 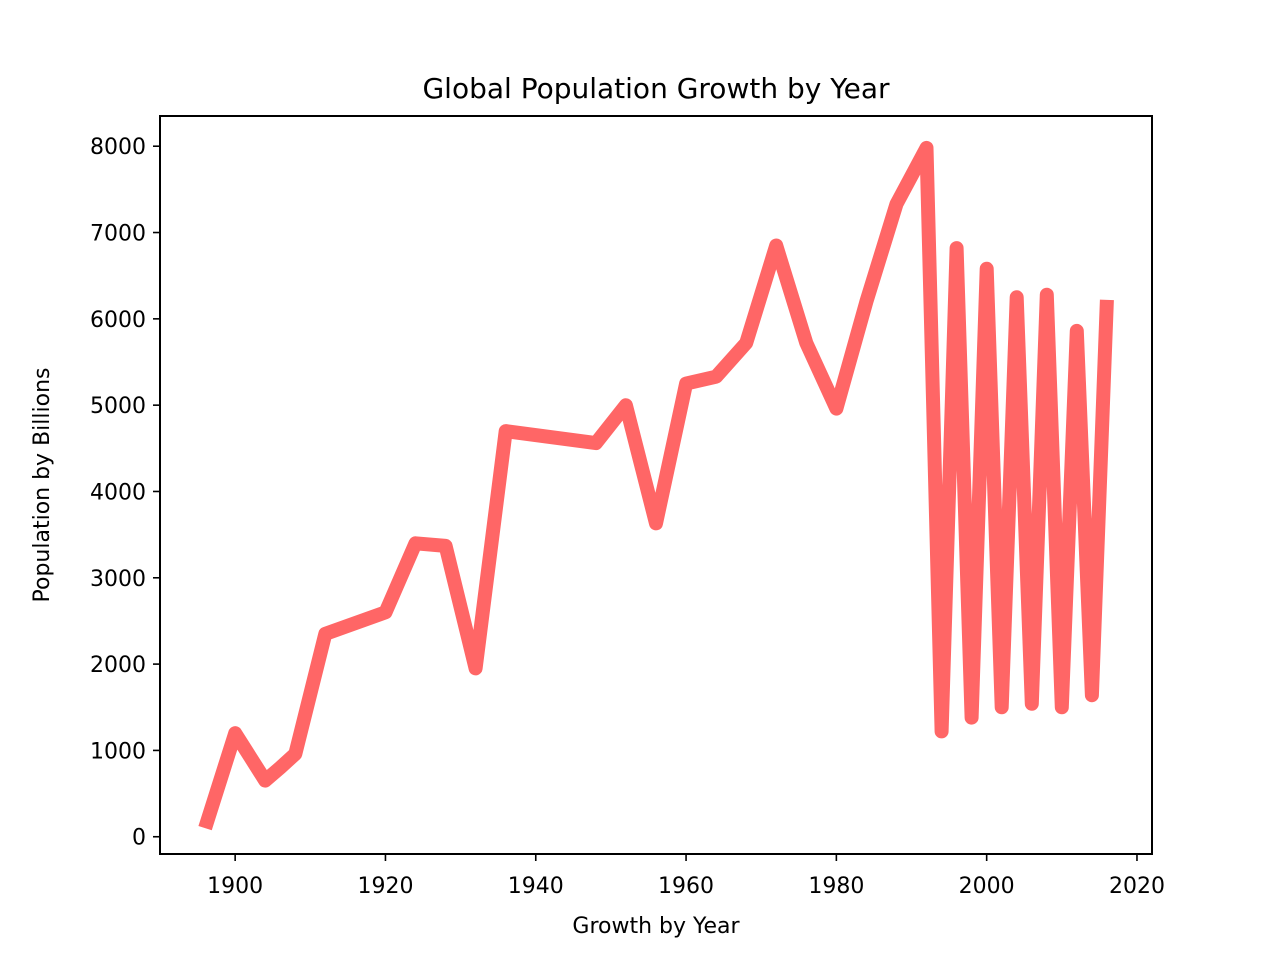 I want to click on y-axis-label: Population by Billions, so click(x=42, y=485).